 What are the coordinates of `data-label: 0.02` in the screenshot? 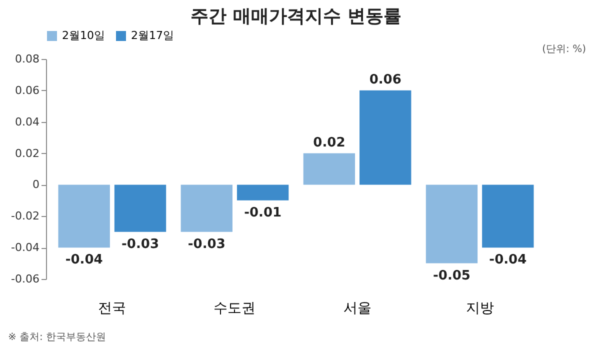 It's located at (329, 142).